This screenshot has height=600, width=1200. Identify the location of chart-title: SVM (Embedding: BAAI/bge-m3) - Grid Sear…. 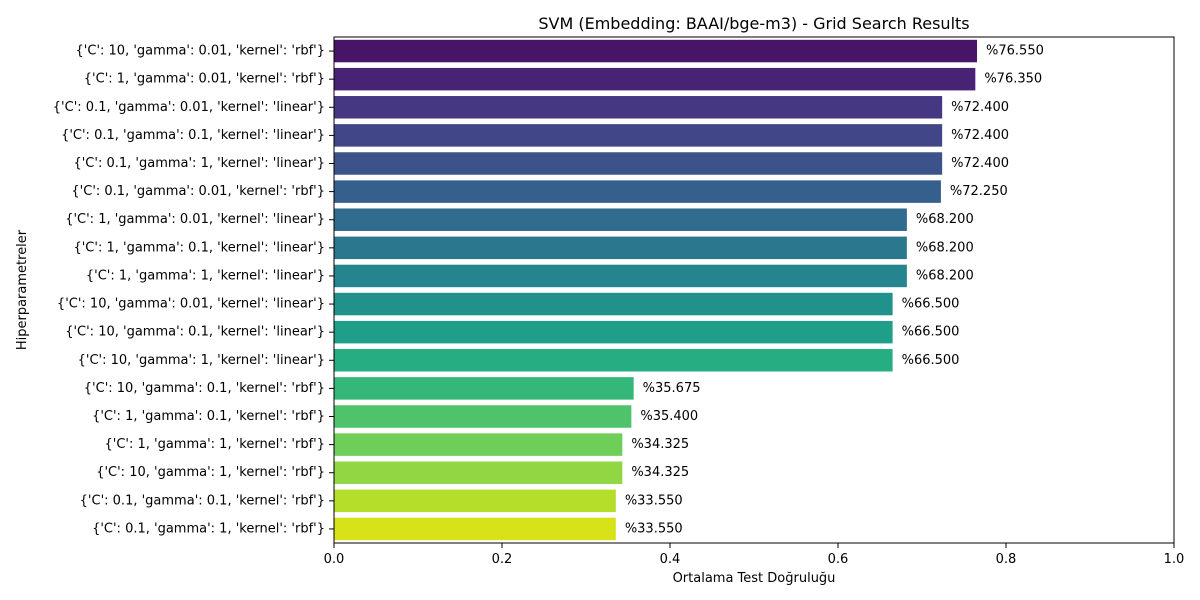
(753, 23).